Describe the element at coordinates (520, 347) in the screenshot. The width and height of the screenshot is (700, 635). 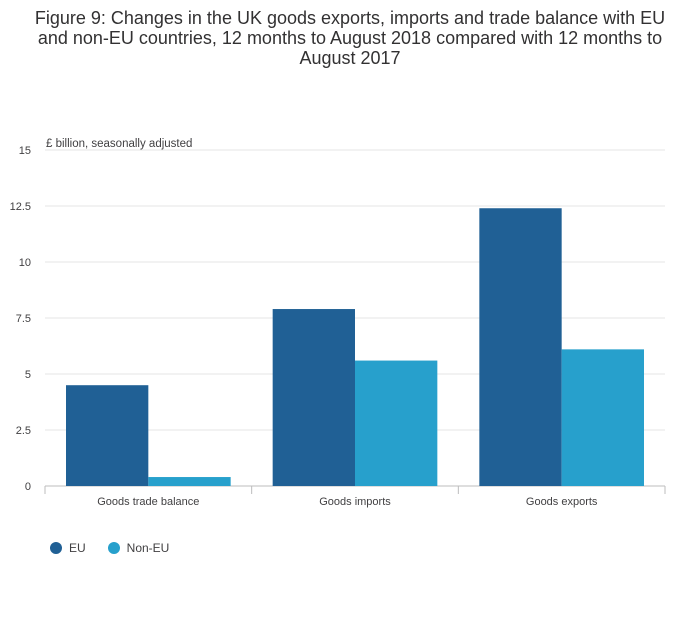
I see `bar-eu-goods-exports` at that location.